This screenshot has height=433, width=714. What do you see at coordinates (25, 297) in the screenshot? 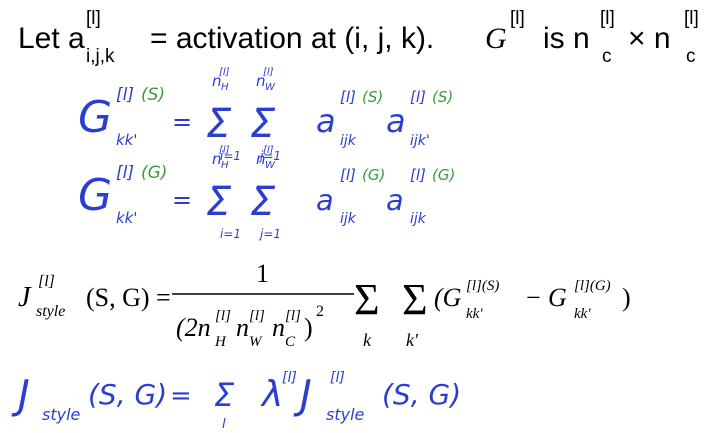
I see `j: J` at bounding box center [25, 297].